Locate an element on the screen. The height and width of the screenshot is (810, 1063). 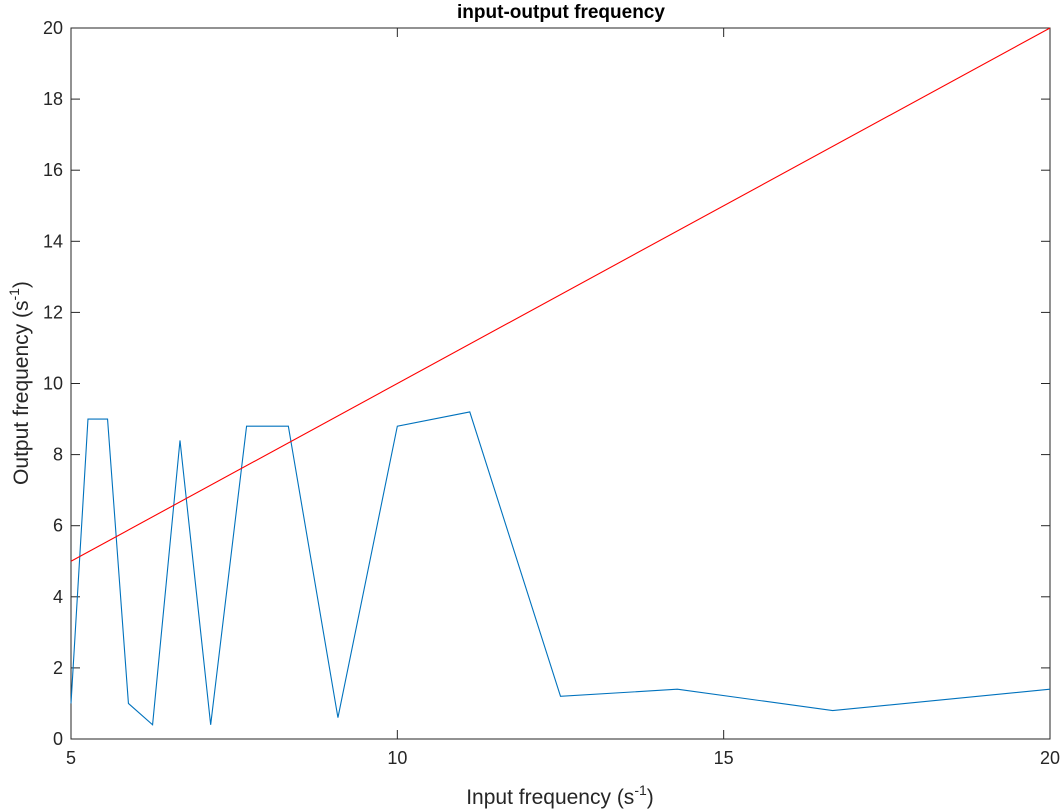
x-axis-label: Input frequency (s-1) is located at coordinates (560, 795).